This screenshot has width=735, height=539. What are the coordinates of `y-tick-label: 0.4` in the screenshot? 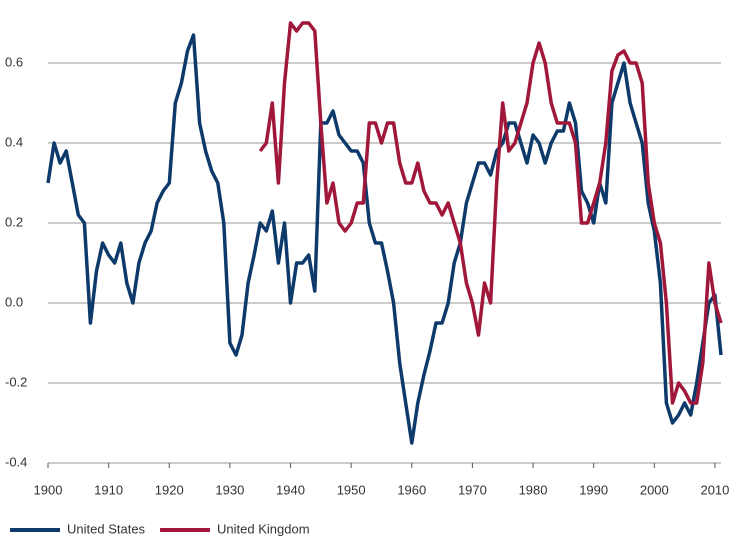 It's located at (14, 141).